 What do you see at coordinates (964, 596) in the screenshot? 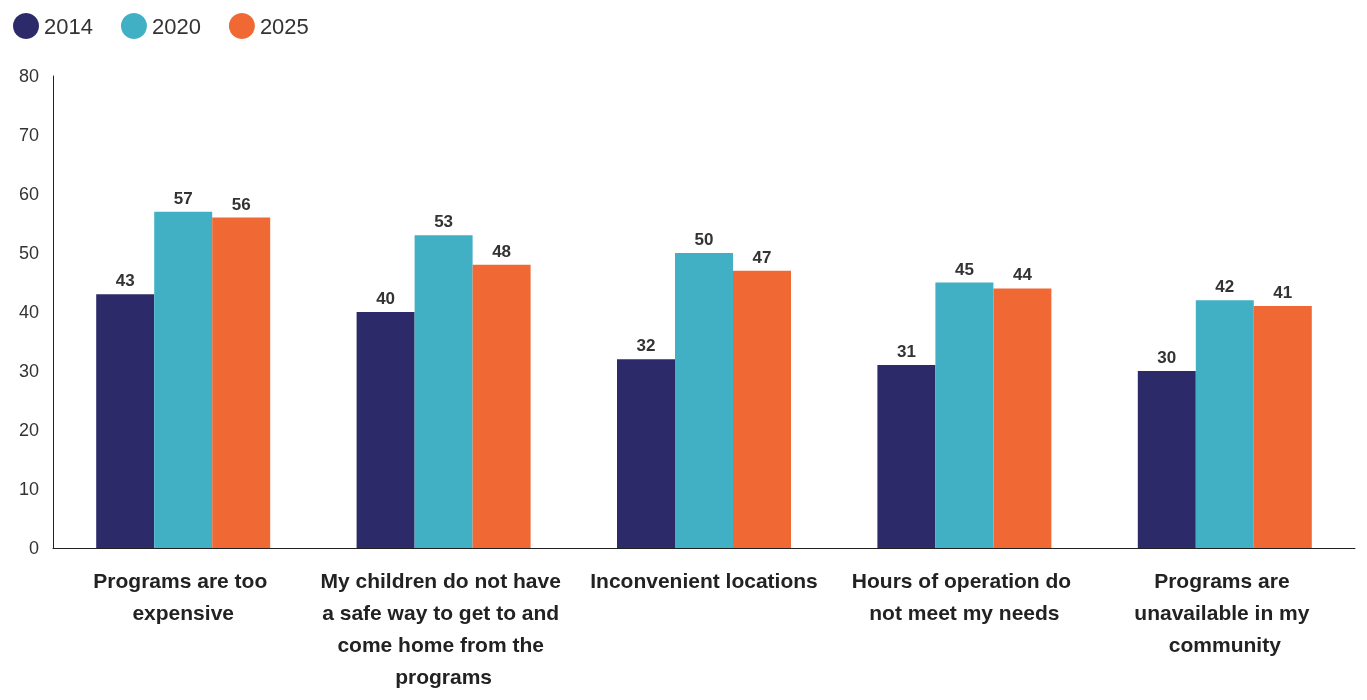
I see `x-tick-label: Hours of operation do not meet my needs` at bounding box center [964, 596].